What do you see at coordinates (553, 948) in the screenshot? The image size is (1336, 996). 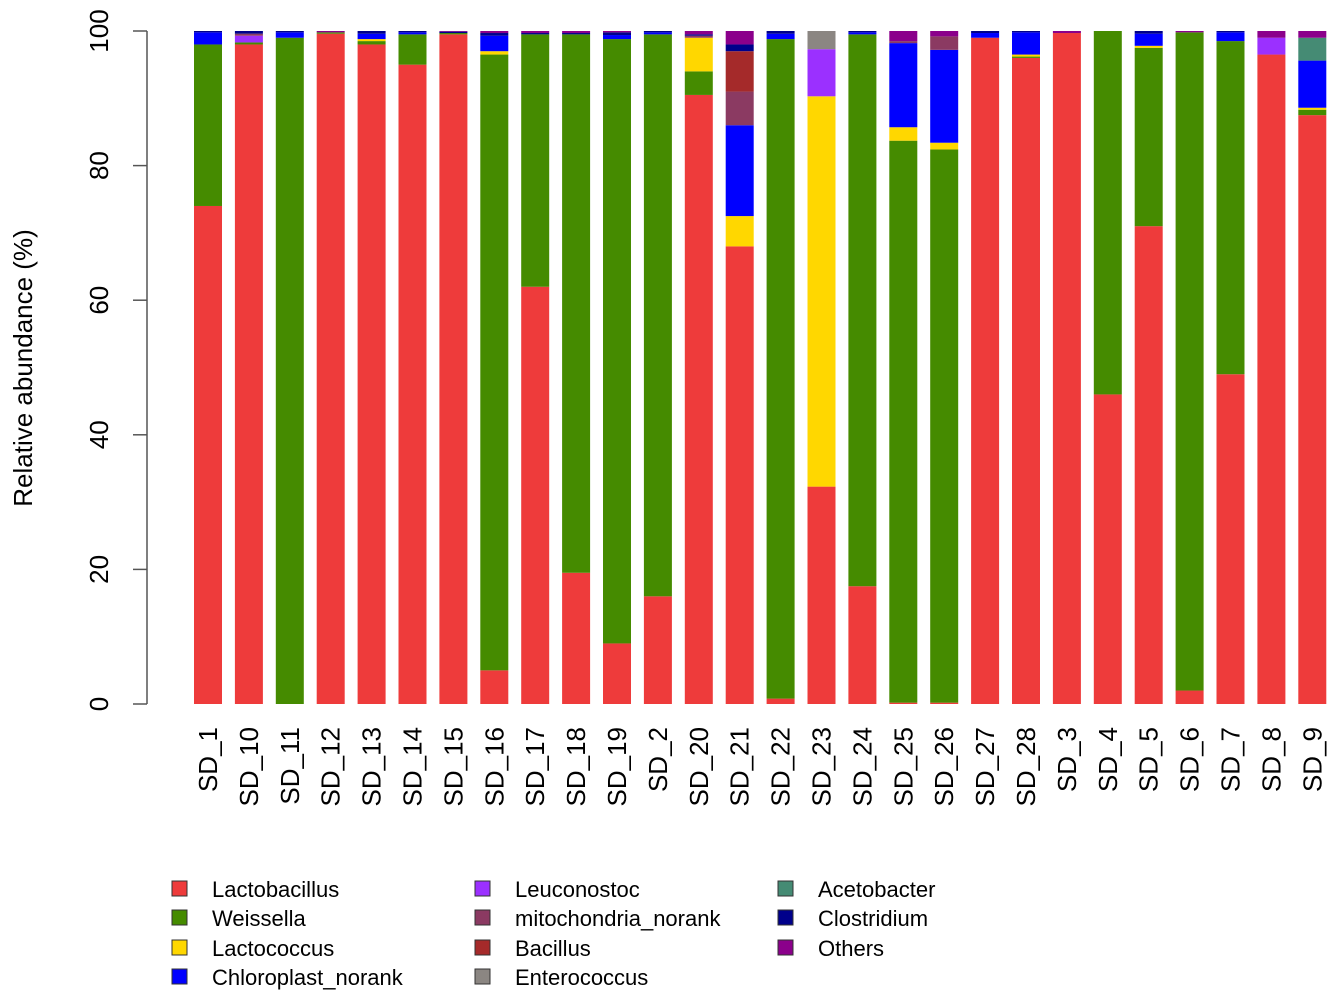 I see `legend-label: Bacillus` at bounding box center [553, 948].